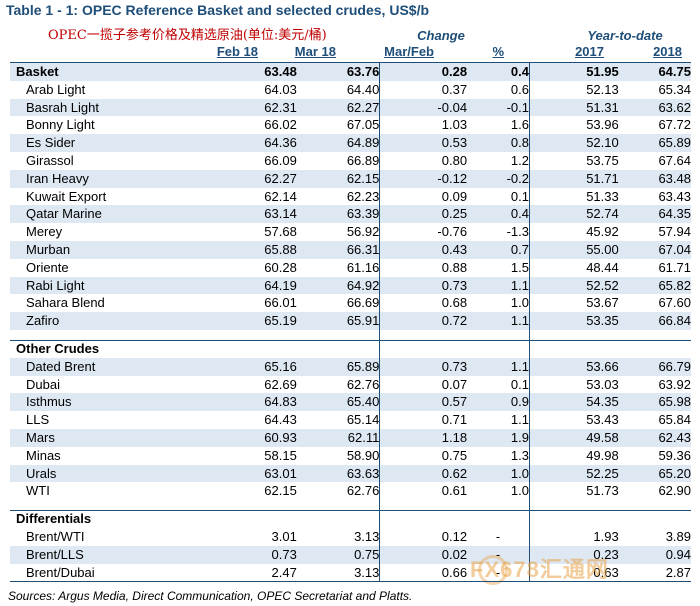 The width and height of the screenshot is (700, 606). What do you see at coordinates (574, 107) in the screenshot?
I see `cell-ytd-2017: 51.31` at bounding box center [574, 107].